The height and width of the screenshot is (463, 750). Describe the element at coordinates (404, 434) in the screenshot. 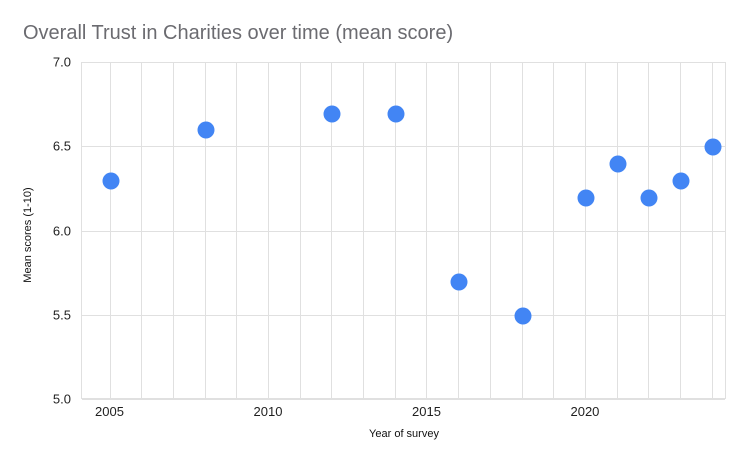

I see `x-axis-title: Year of survey` at that location.